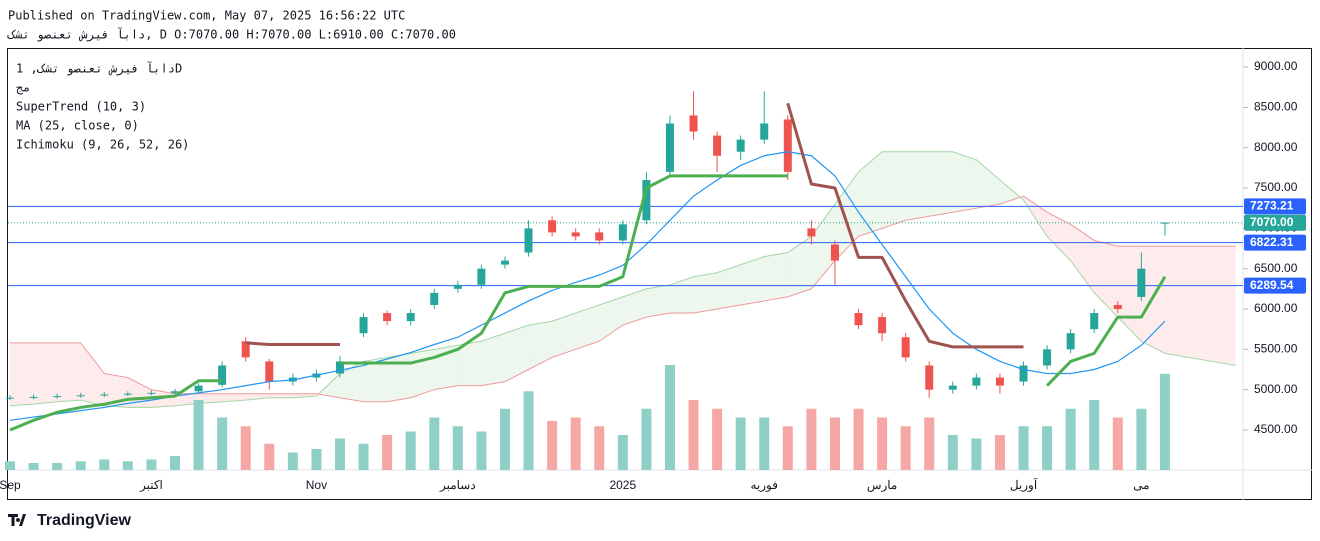 This screenshot has height=541, width=1320. I want to click on x-tick-label: دسامبر, so click(457, 485).